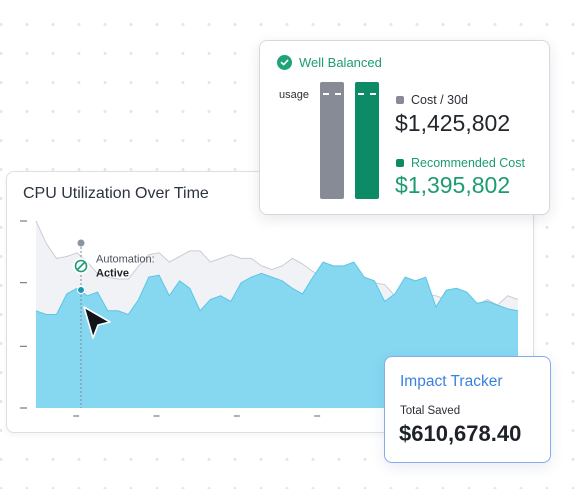 The width and height of the screenshot is (580, 489). I want to click on cost-value: $1,425,802, so click(453, 123).